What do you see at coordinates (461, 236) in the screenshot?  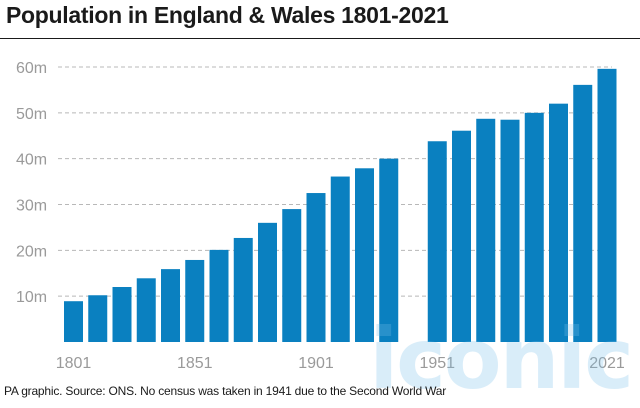 I see `bar-1961` at bounding box center [461, 236].